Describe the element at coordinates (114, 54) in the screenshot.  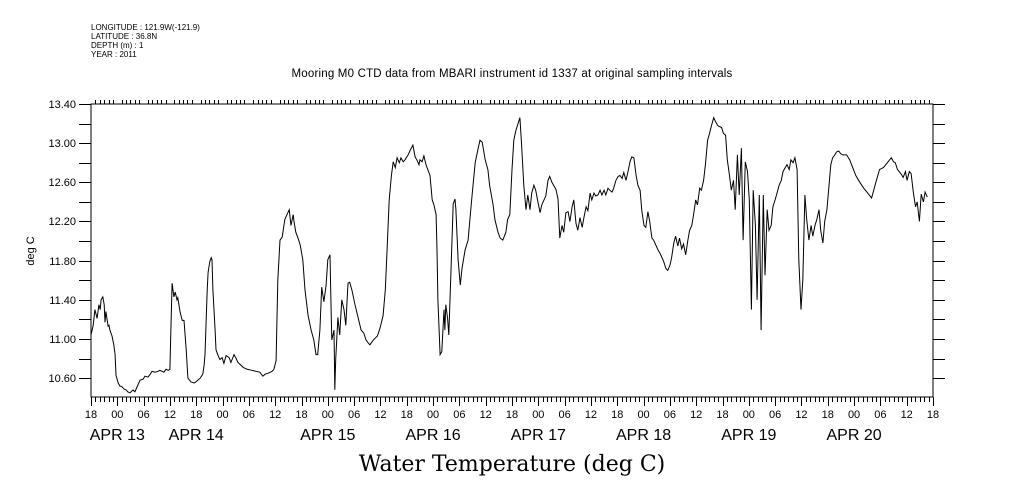
I see `meta-year: YEAR : 2011` at that location.